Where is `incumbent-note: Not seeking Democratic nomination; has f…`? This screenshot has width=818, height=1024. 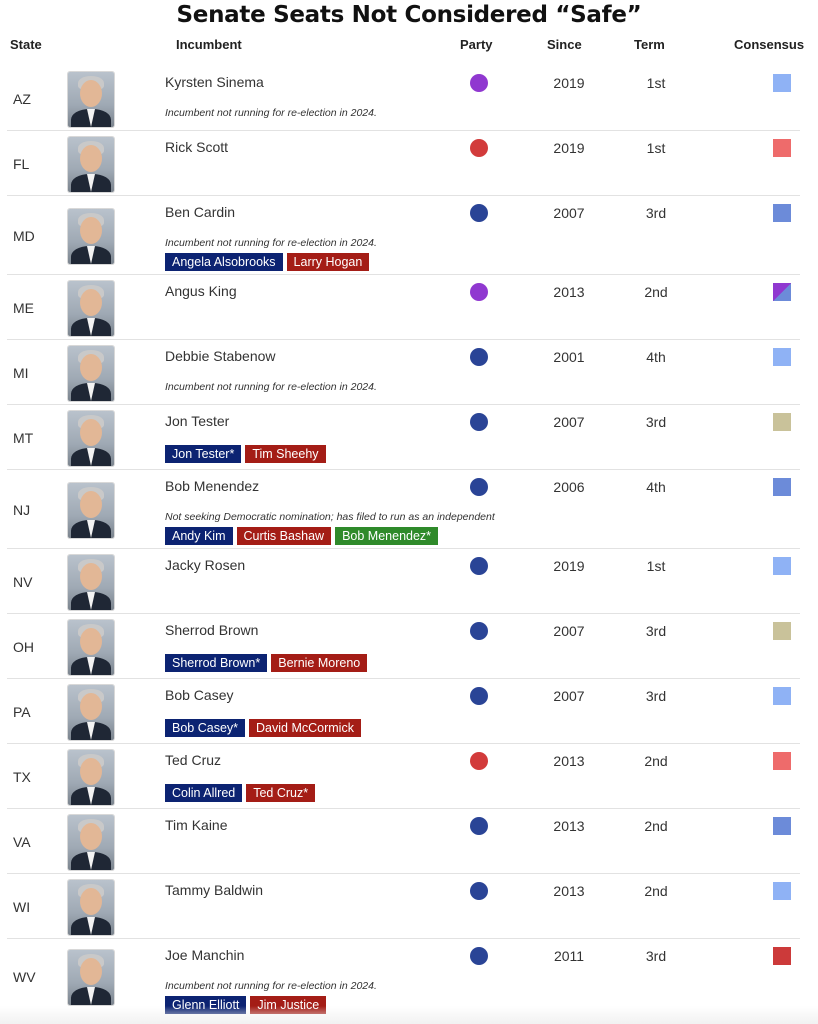 incumbent-note: Not seeking Democratic nomination; has f… is located at coordinates (330, 517).